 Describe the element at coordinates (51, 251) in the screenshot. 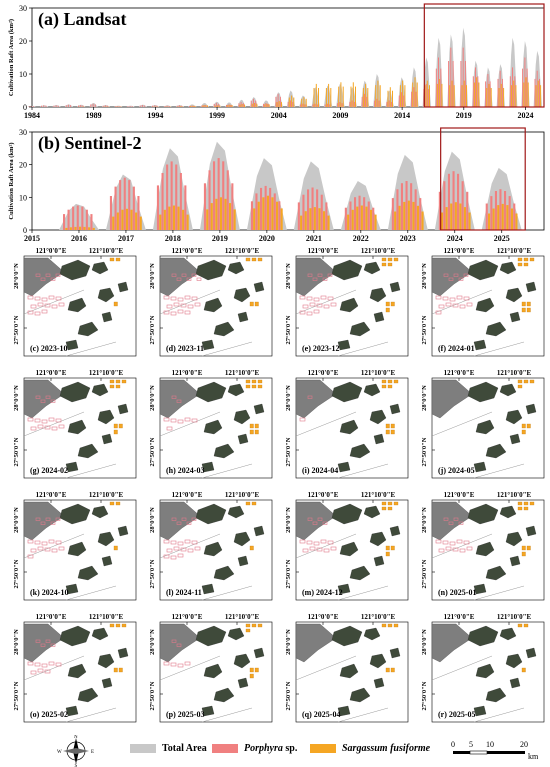

I see `lon-label: 121°0'0"E` at that location.